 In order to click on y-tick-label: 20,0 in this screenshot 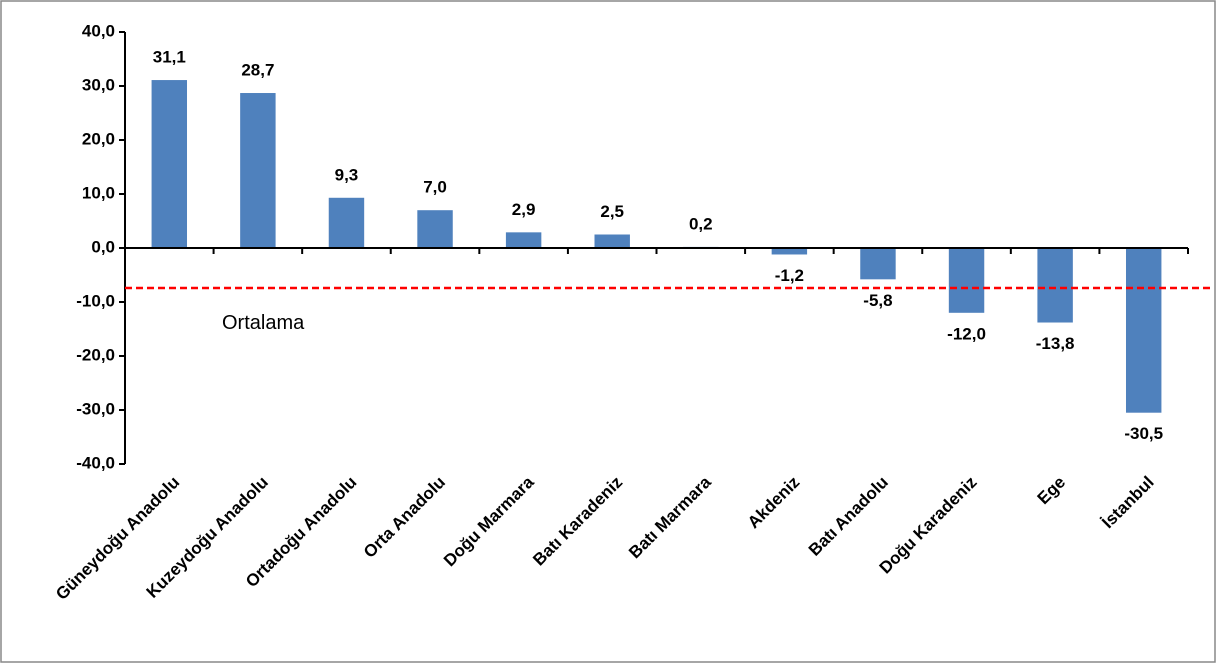, I will do `click(98, 138)`.